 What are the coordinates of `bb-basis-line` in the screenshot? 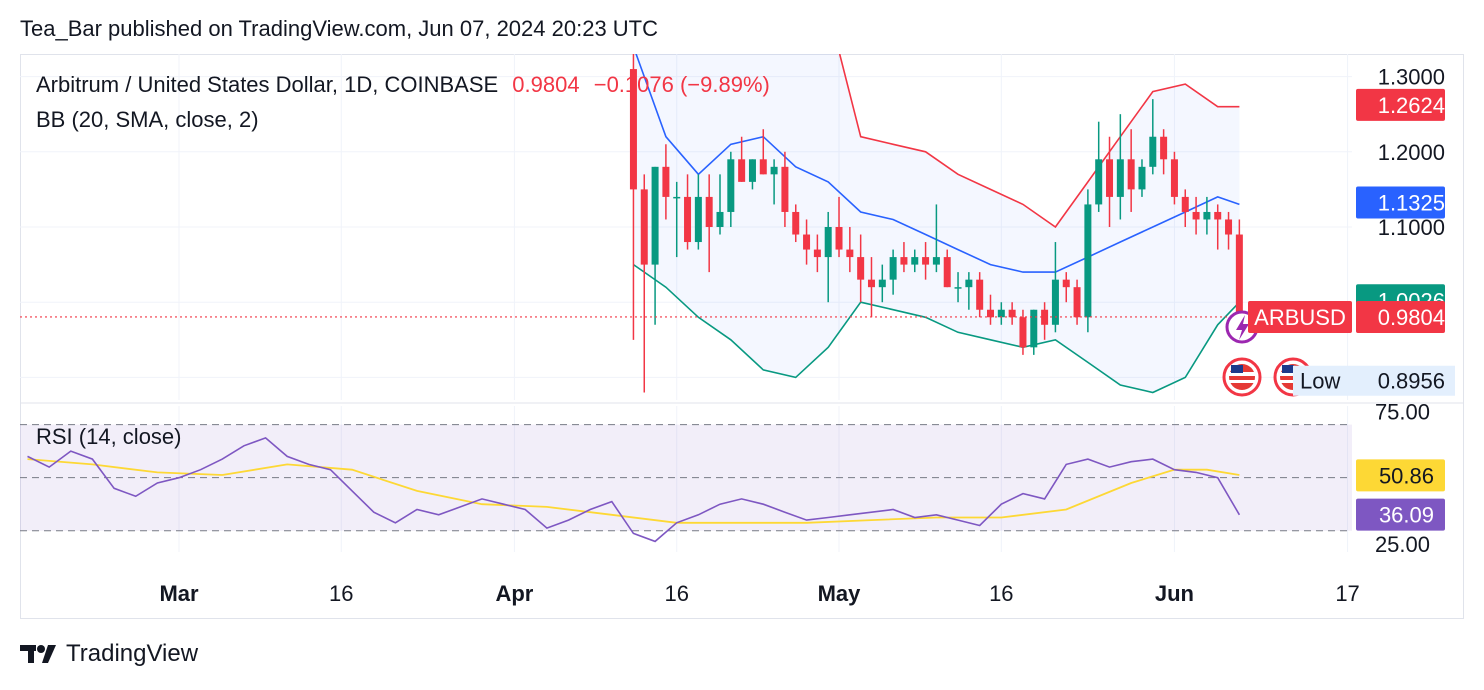 It's located at (937, 163).